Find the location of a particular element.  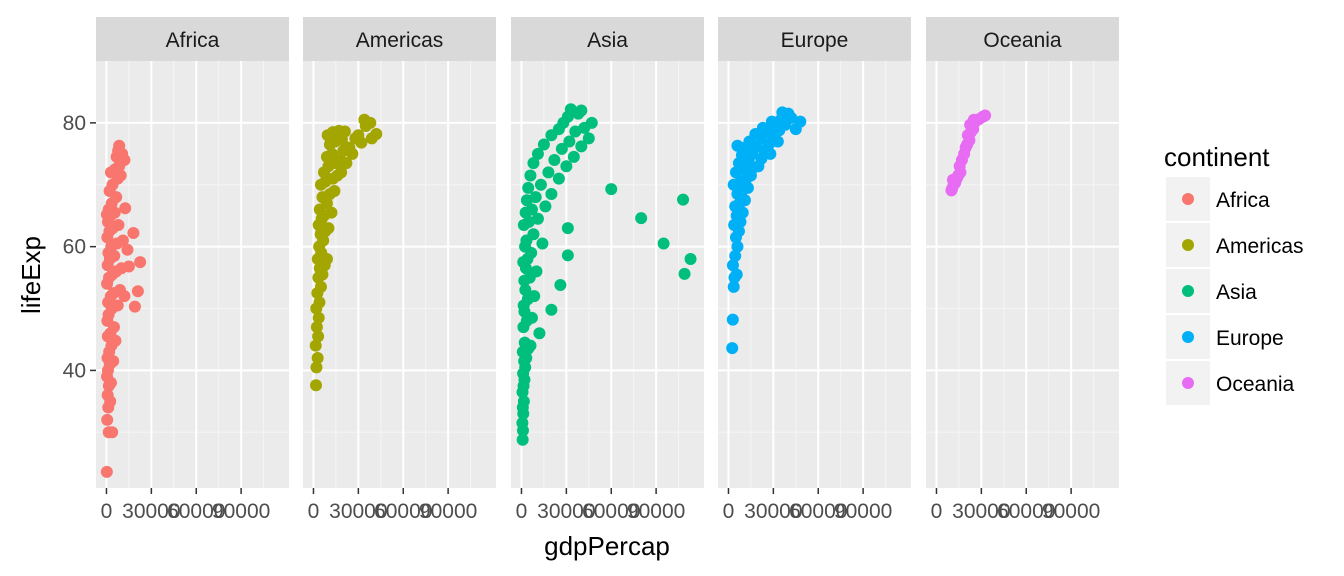

facet-strip-label: Africa is located at coordinates (193, 40).